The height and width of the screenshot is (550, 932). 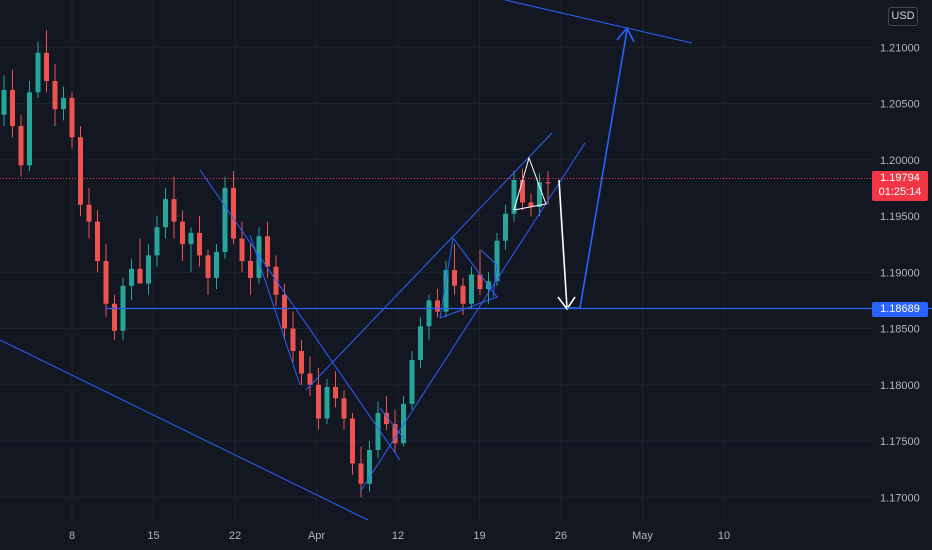 What do you see at coordinates (72, 536) in the screenshot?
I see `x-tick-label: 8` at bounding box center [72, 536].